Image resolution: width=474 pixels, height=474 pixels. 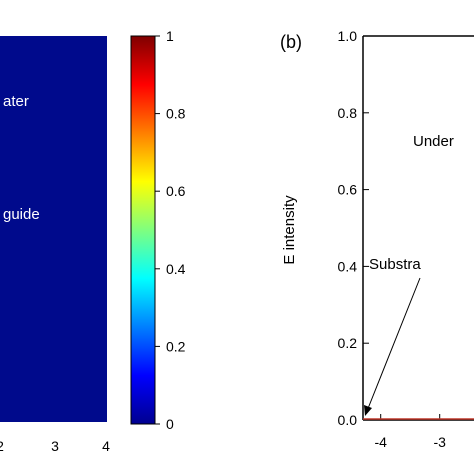 I want to click on annotation-arrow, so click(x=393, y=344).